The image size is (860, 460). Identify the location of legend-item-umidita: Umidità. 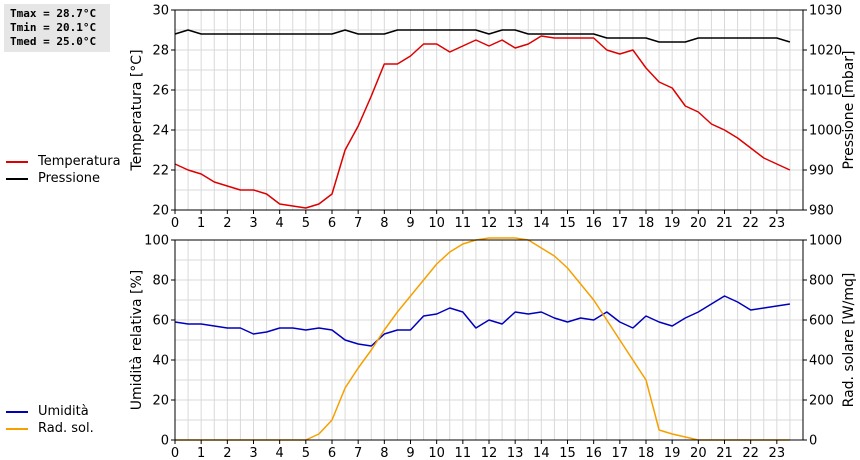
(50, 411).